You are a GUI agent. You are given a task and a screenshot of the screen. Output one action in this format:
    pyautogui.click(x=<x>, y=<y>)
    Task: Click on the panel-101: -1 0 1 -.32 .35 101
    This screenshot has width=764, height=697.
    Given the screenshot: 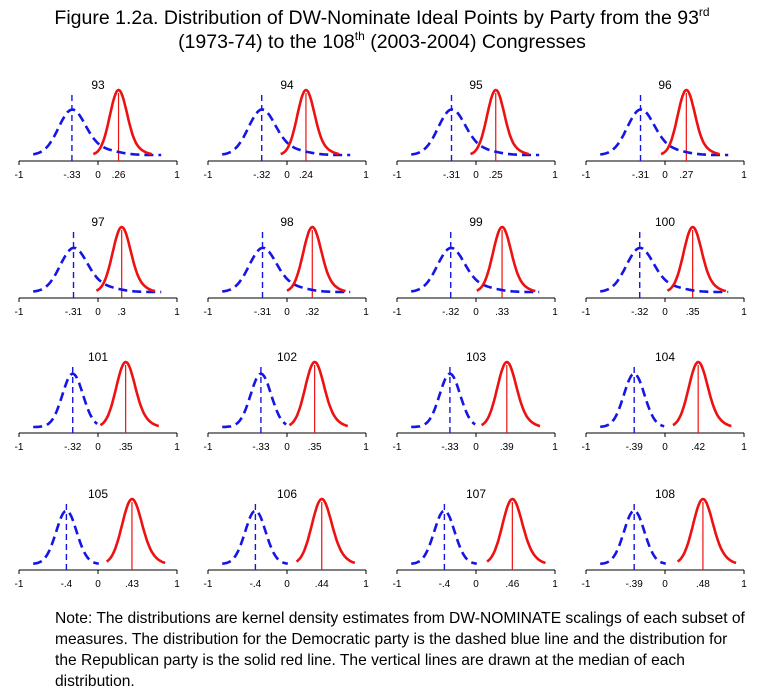 What is the action you would take?
    pyautogui.click(x=98, y=401)
    